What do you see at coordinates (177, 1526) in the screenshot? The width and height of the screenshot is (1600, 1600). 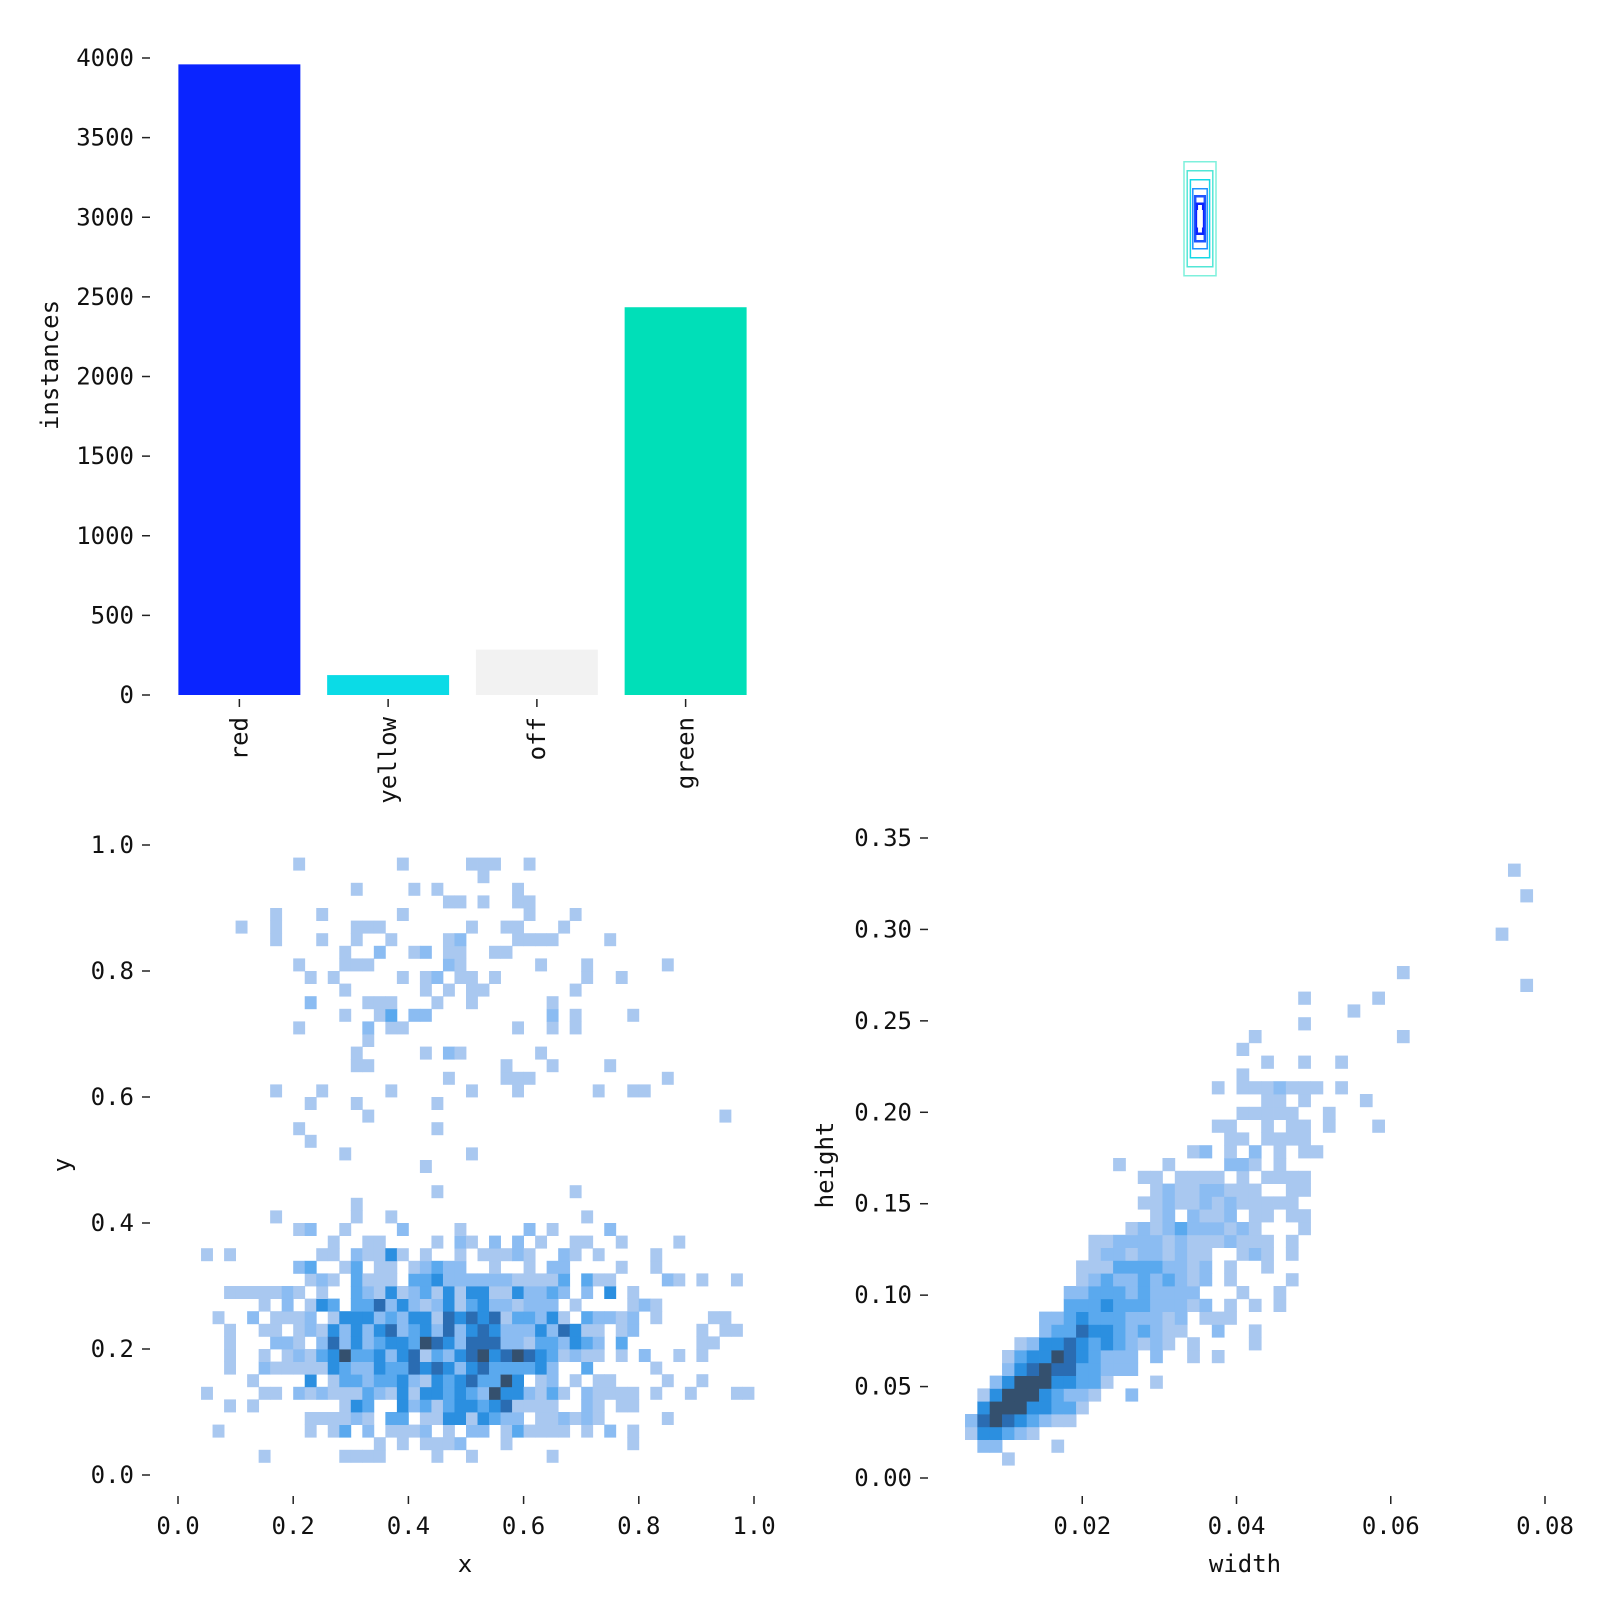 I see `x-tick-label: 0.0` at bounding box center [177, 1526].